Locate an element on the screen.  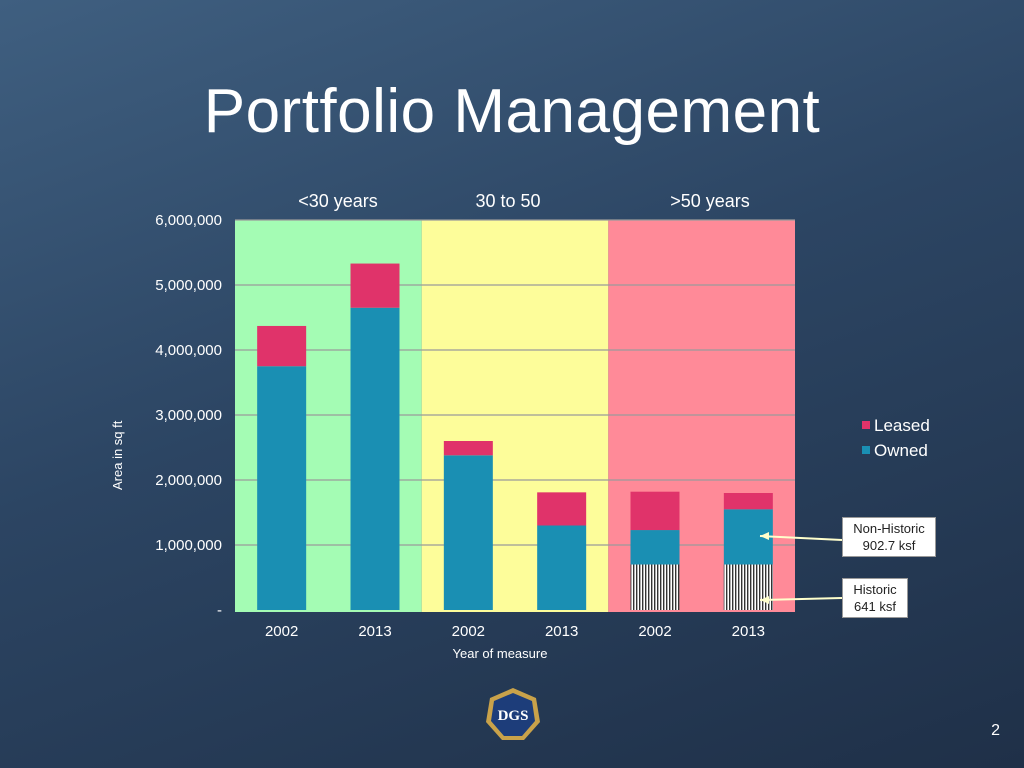
legend-label-leased: Leased is located at coordinates (902, 425).